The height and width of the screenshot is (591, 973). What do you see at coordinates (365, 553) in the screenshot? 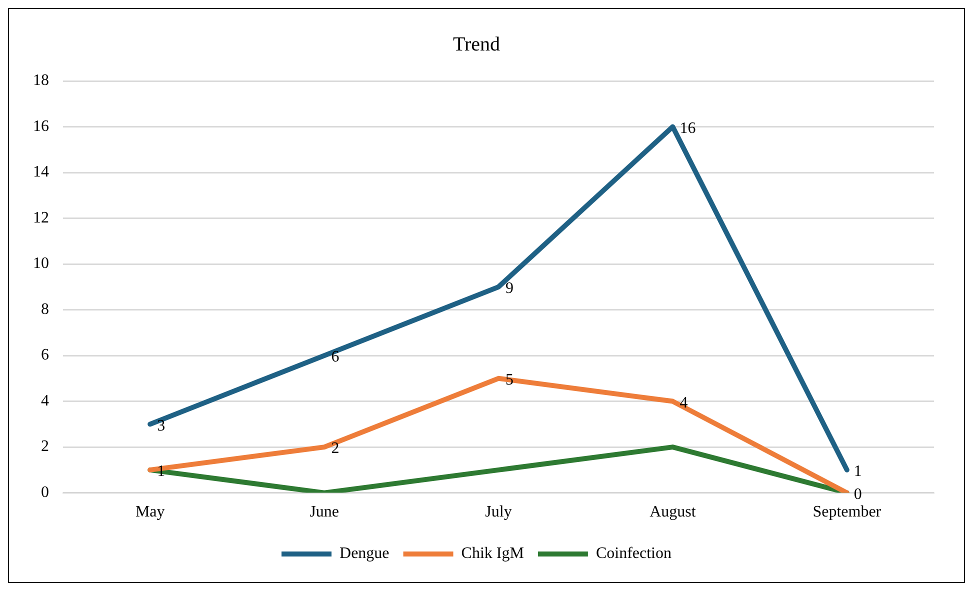
I see `legend-label: Dengue` at bounding box center [365, 553].